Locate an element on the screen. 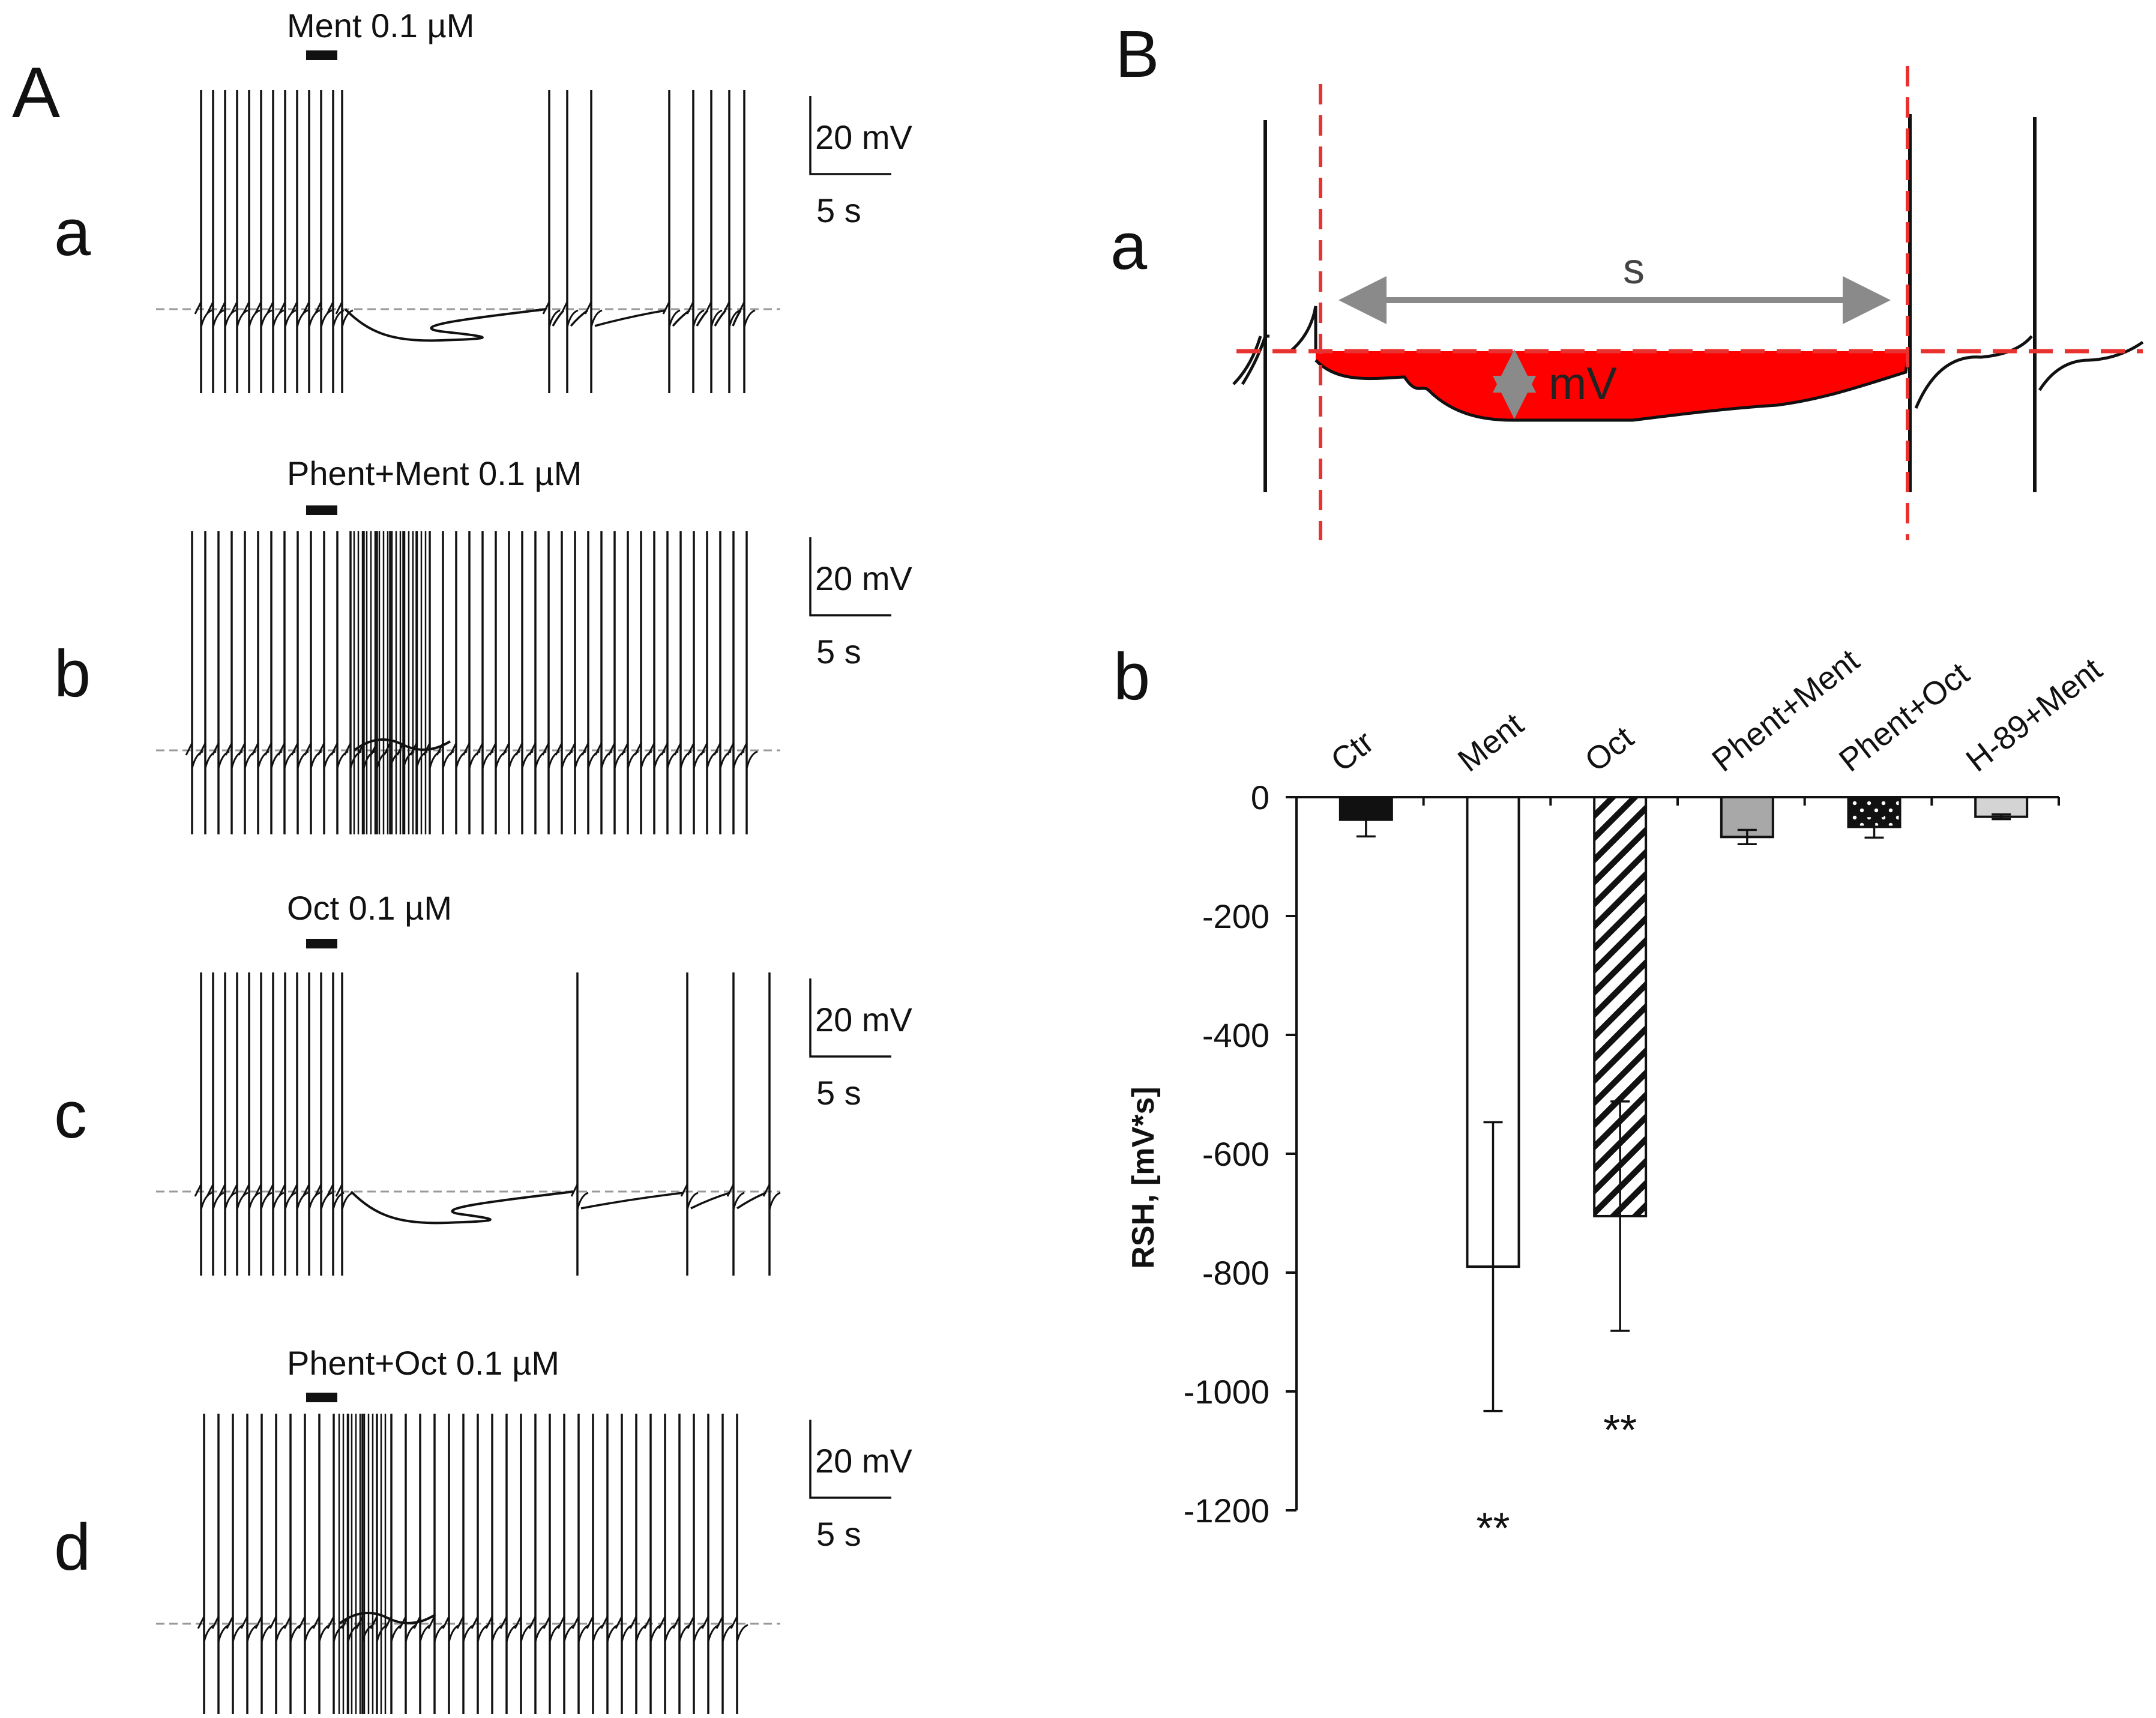  trace-row-label: c is located at coordinates (70, 1115).